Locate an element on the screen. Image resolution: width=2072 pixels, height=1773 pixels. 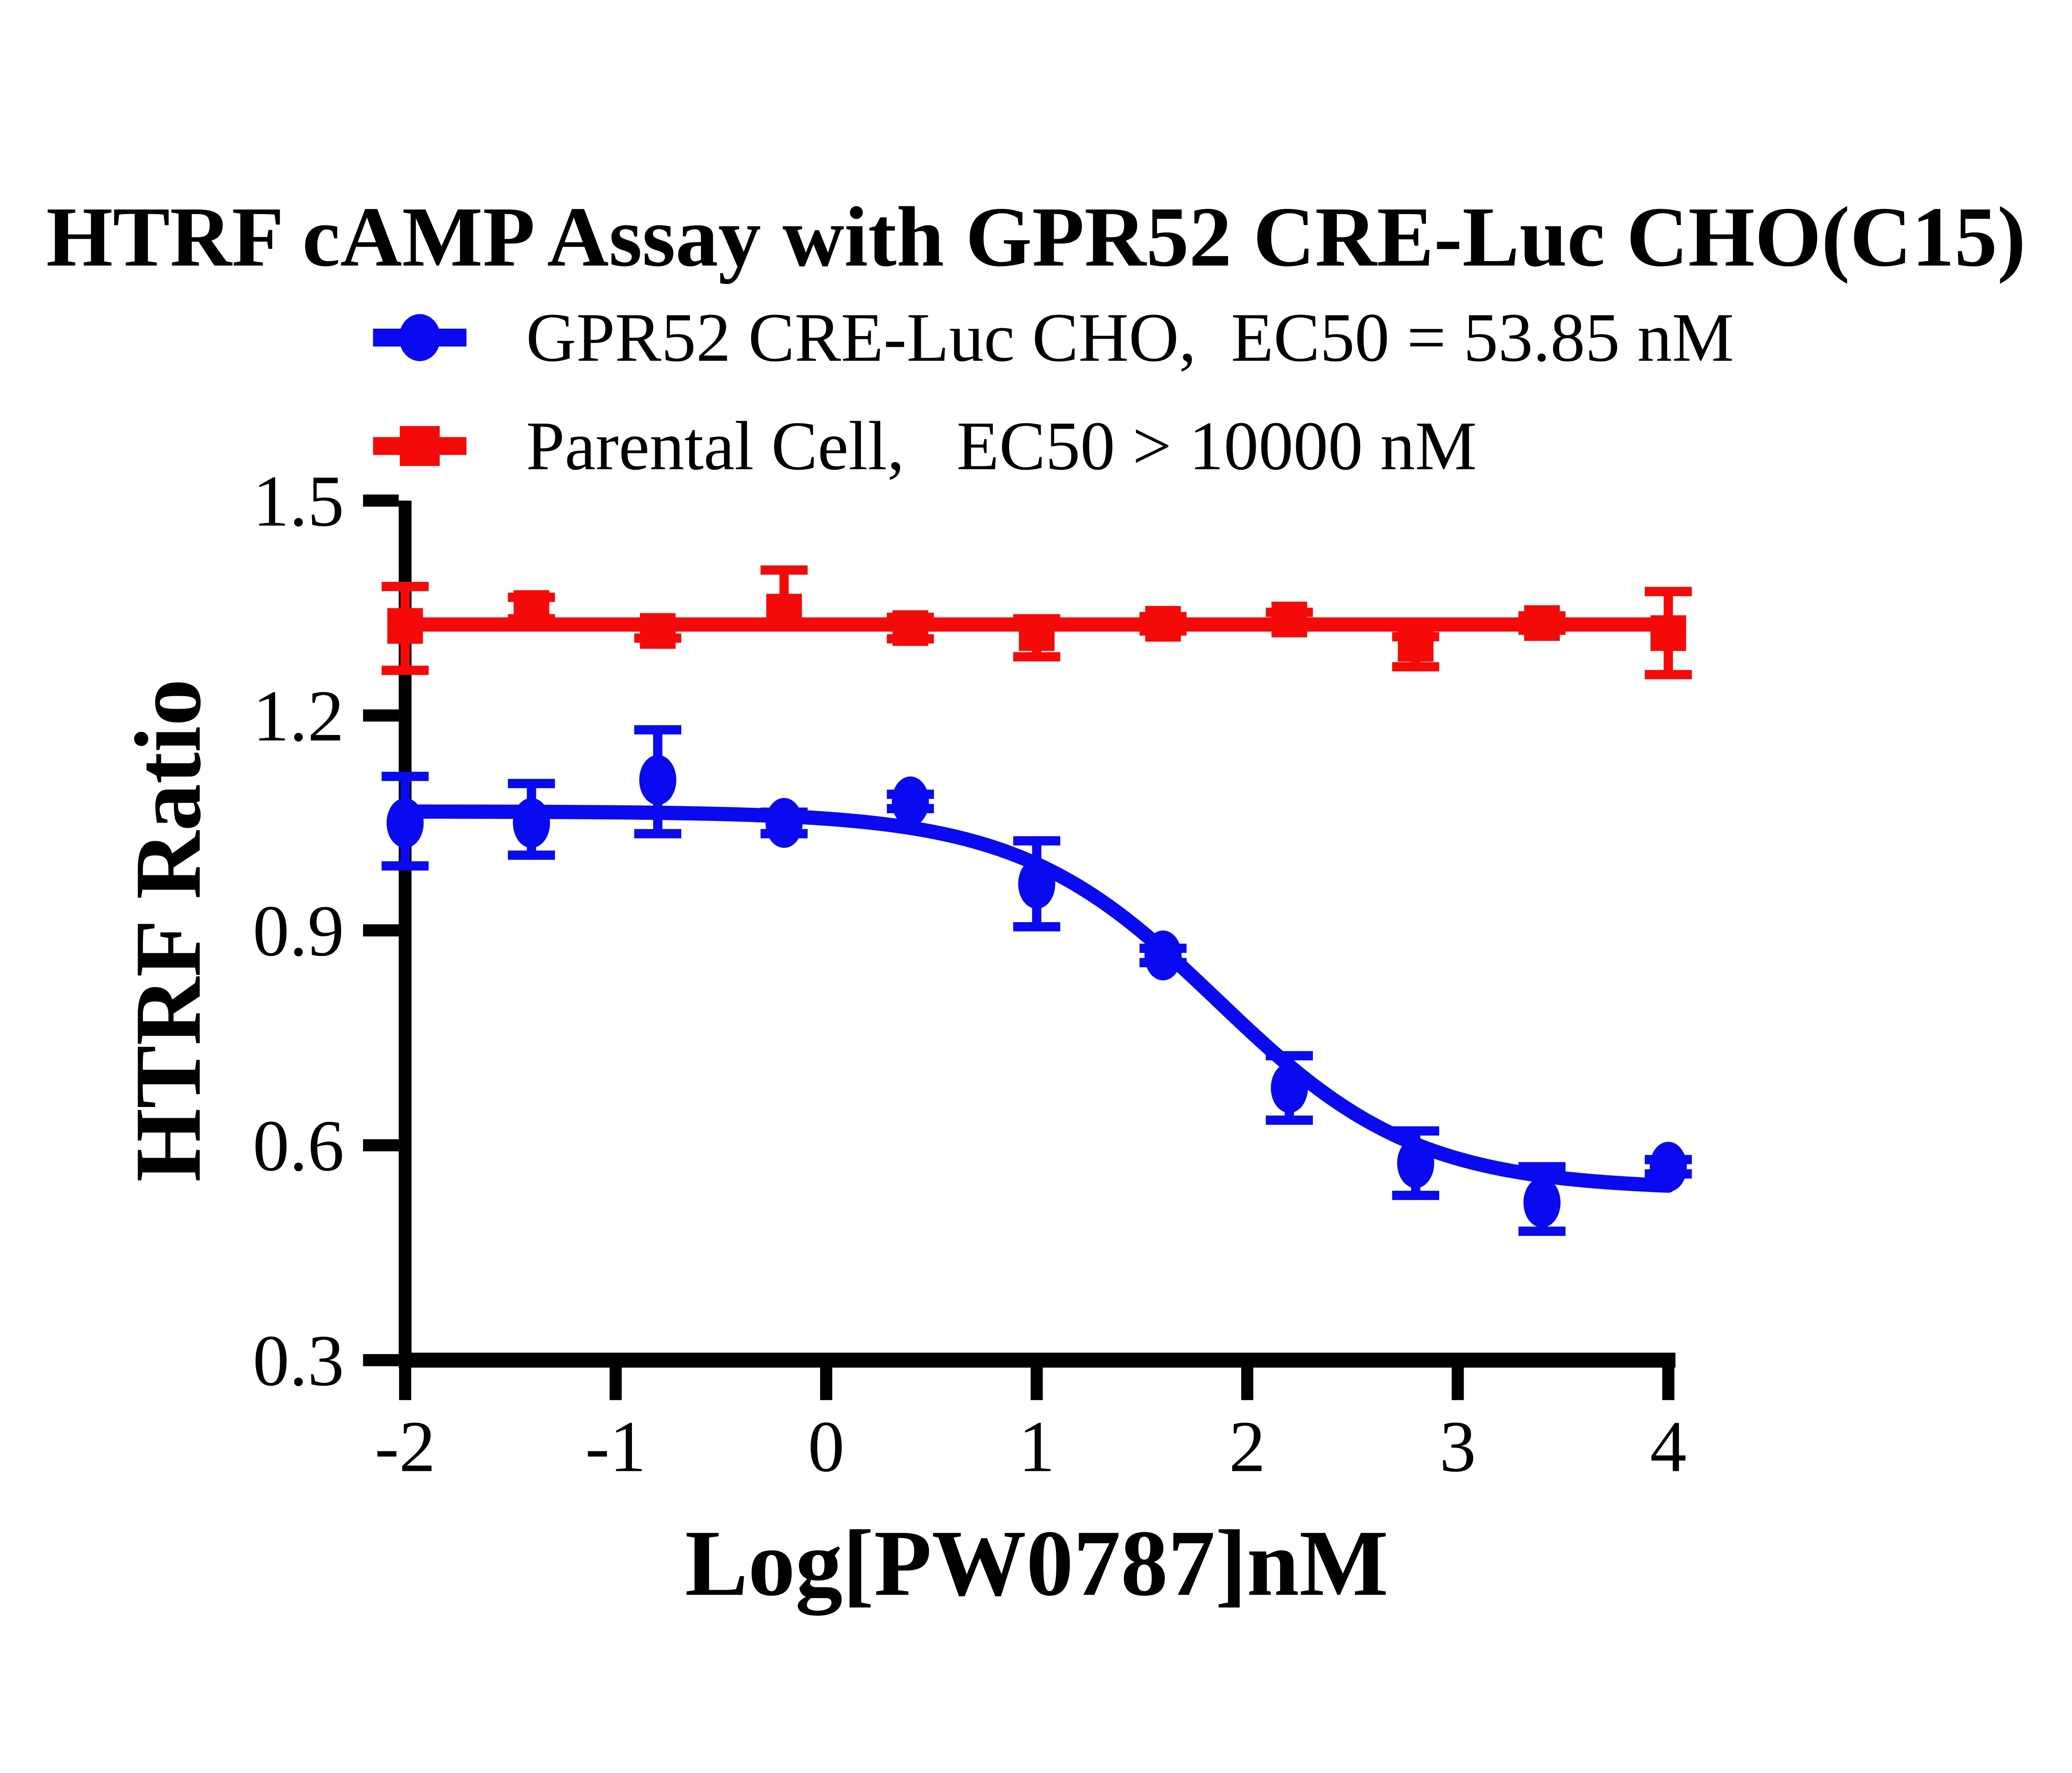
legend-item-parental: Parental Cell, EC50 > 10000 nM is located at coordinates (925, 445).